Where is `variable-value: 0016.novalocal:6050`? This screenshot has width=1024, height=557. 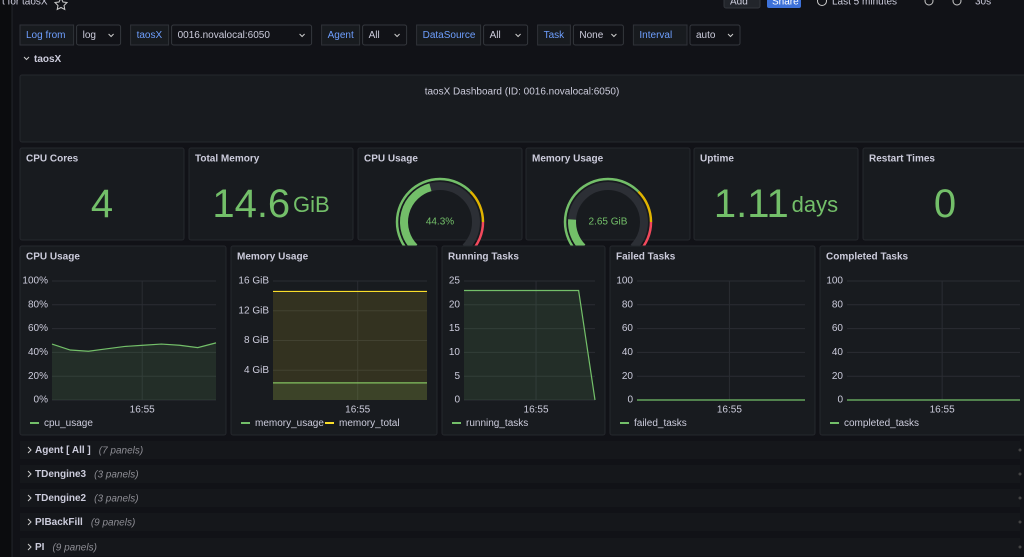
variable-value: 0016.novalocal:6050 is located at coordinates (224, 35).